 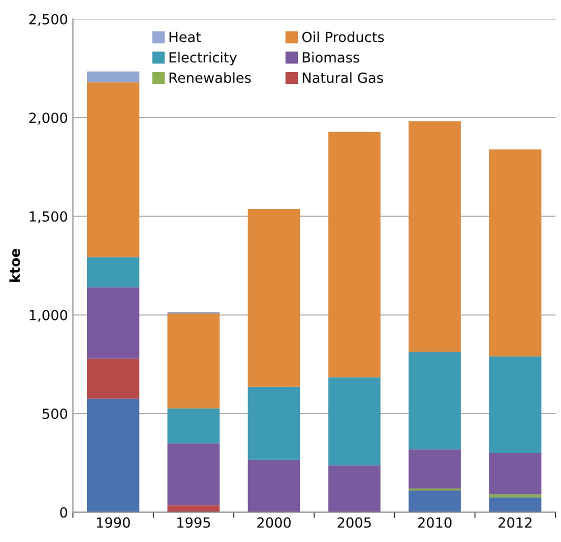 I want to click on x-tick-label: 2005, so click(x=354, y=522).